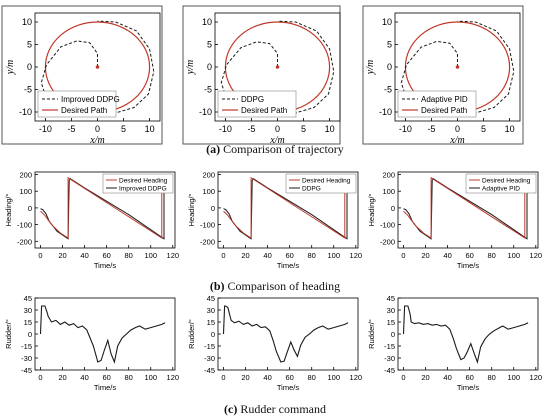 The width and height of the screenshot is (550, 419). I want to click on legend-label: Improved DDPG, so click(143, 189).